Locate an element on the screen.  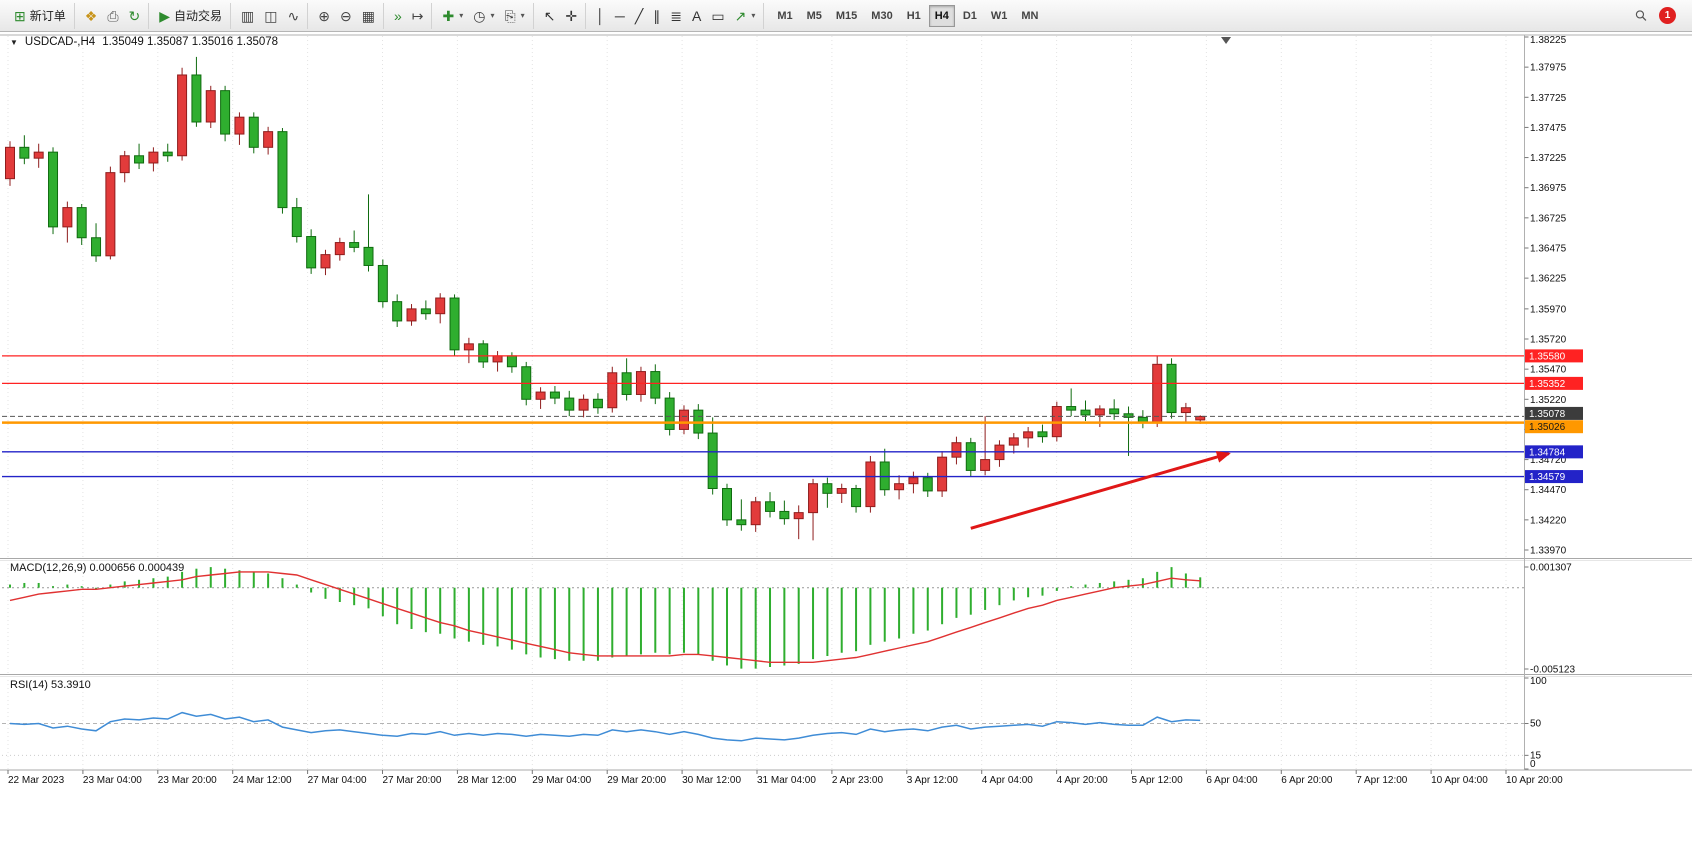
svg-text: 1.34579 is located at coordinates (1547, 477).